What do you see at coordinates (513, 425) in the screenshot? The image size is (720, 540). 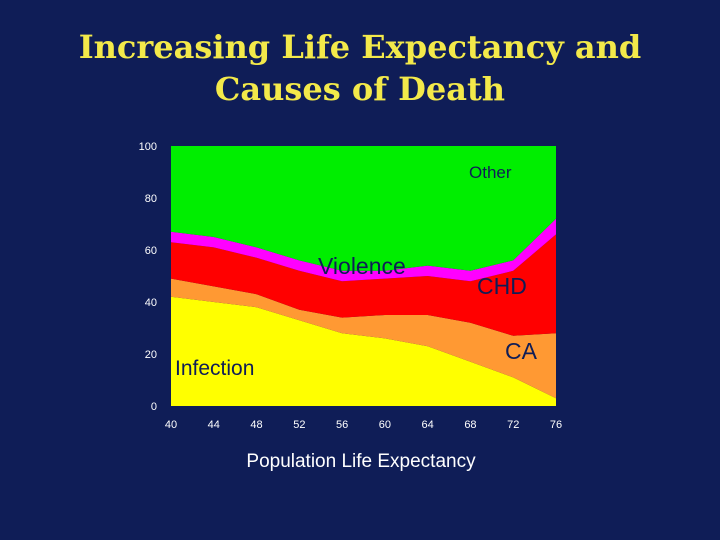 I see `x-tick-label: 72` at bounding box center [513, 425].